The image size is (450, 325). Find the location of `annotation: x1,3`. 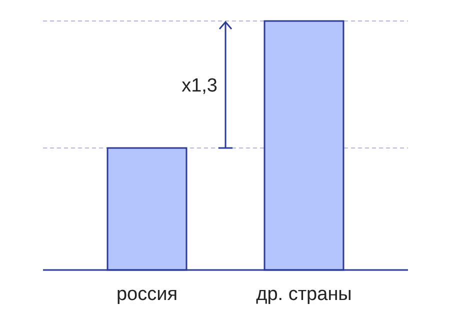

annotation: x1,3 is located at coordinates (200, 85).